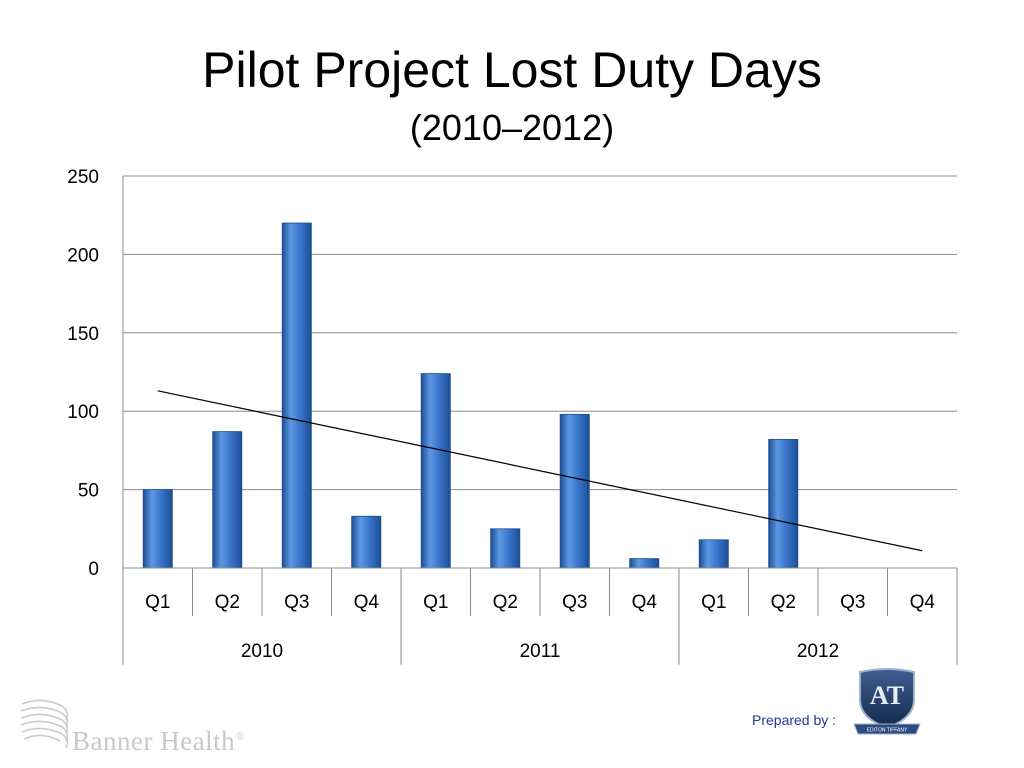 Image resolution: width=1024 pixels, height=768 pixels. What do you see at coordinates (44, 724) in the screenshot?
I see `banner-health-logo-icon` at bounding box center [44, 724].